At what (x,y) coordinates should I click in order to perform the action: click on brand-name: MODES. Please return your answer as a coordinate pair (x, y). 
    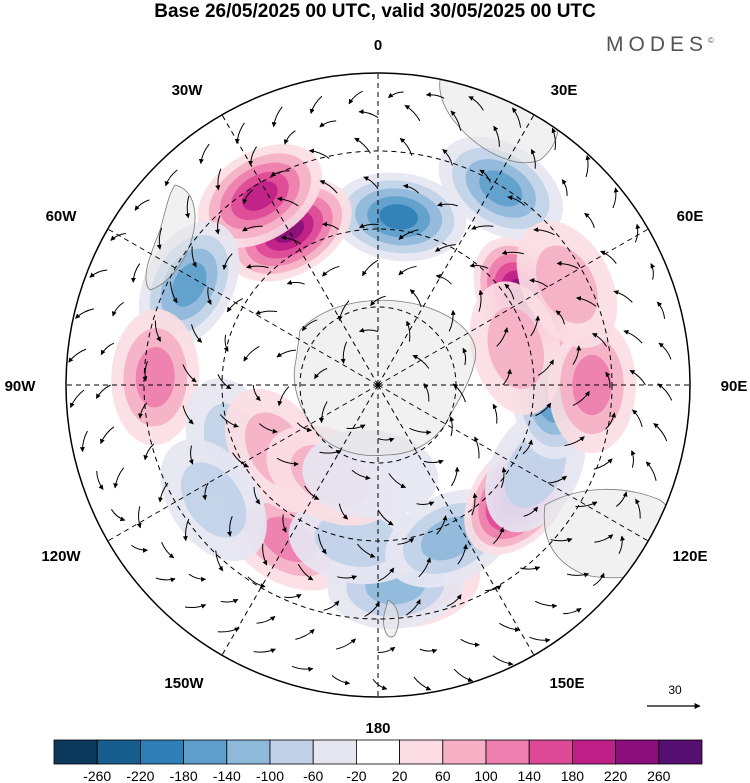
    Looking at the image, I should click on (657, 44).